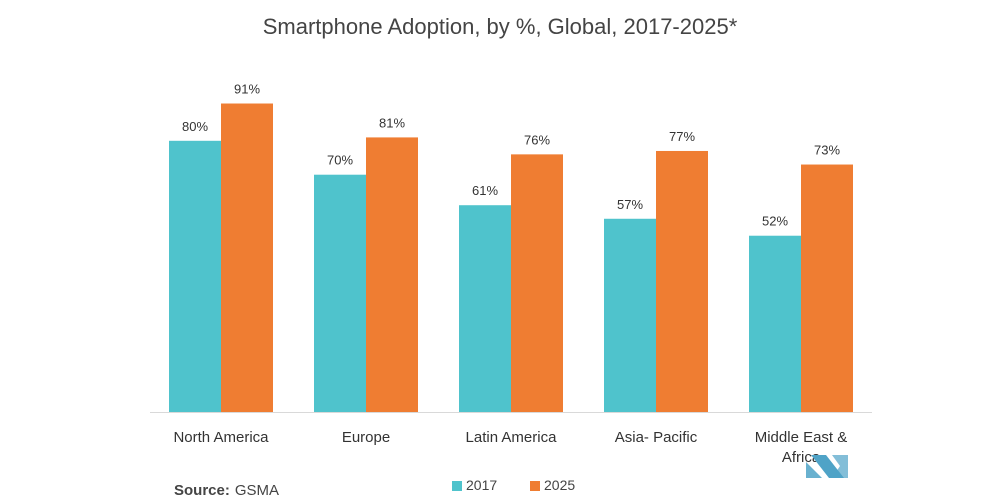 This screenshot has height=500, width=1000. I want to click on category-label-3: Asia- Pacific, so click(656, 437).